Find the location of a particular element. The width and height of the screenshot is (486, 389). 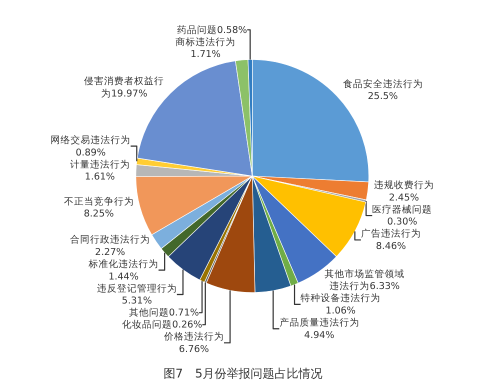

data-label: 1.06% is located at coordinates (341, 311).